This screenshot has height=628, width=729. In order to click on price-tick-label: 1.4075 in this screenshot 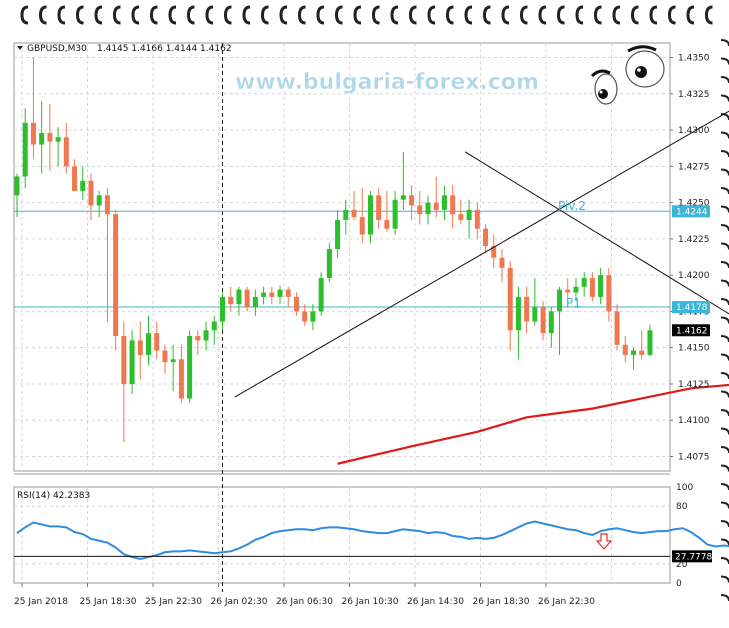, I will do `click(694, 457)`.